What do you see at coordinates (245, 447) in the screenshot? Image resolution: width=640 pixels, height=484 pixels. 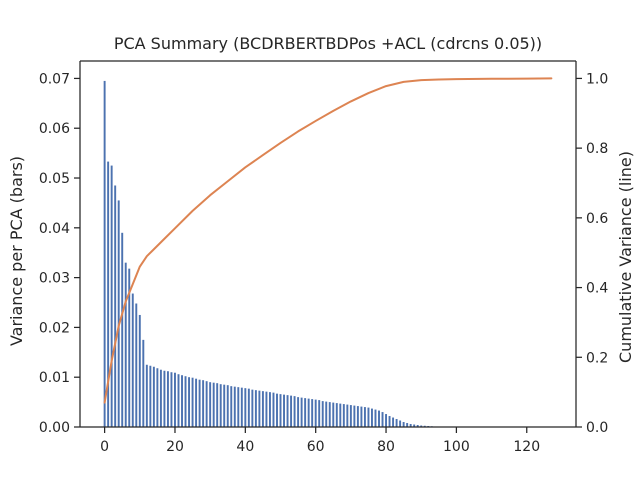 I see `x-tick-label-40: 40` at bounding box center [245, 447].